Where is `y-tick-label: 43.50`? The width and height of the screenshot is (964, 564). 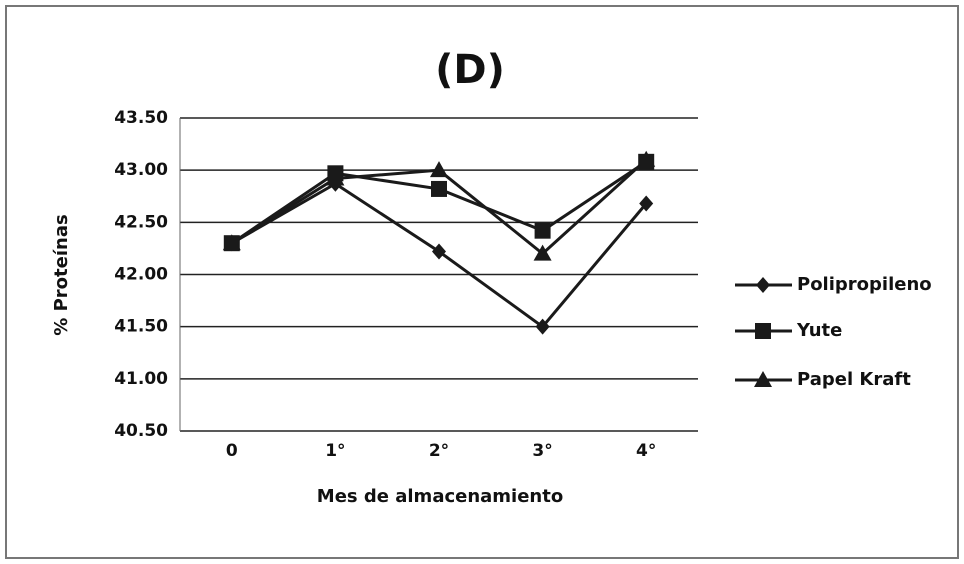 y-tick-label: 43.50 is located at coordinates (141, 118).